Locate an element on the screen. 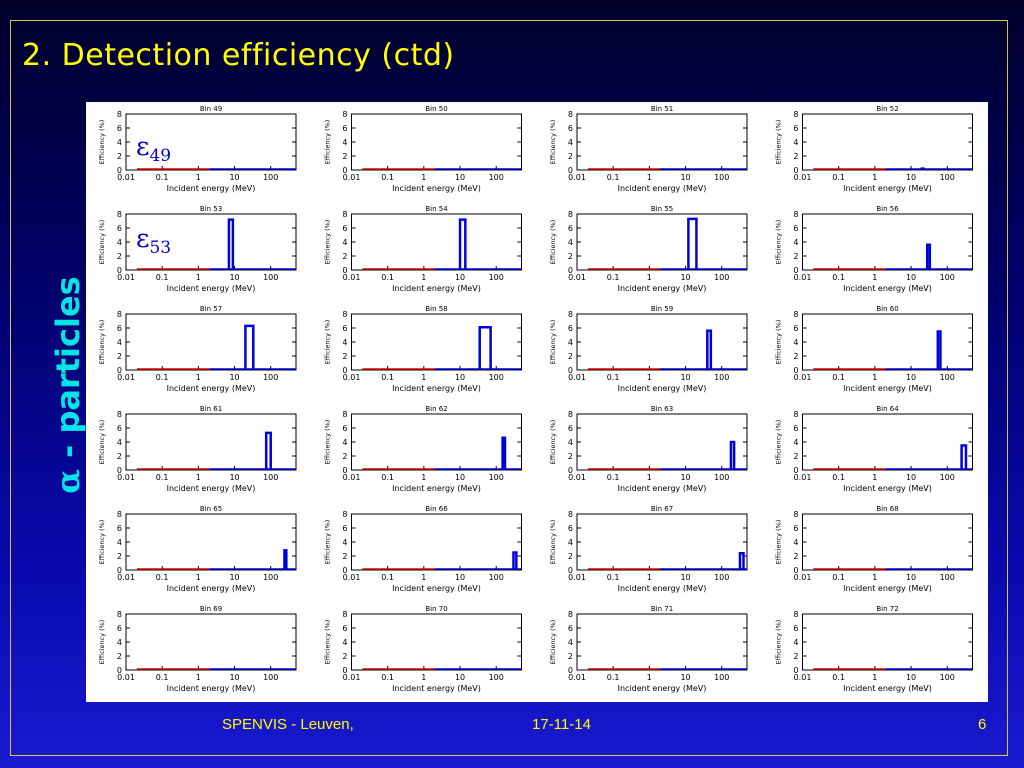  epsilon-49-subscript: 49 is located at coordinates (160, 156).